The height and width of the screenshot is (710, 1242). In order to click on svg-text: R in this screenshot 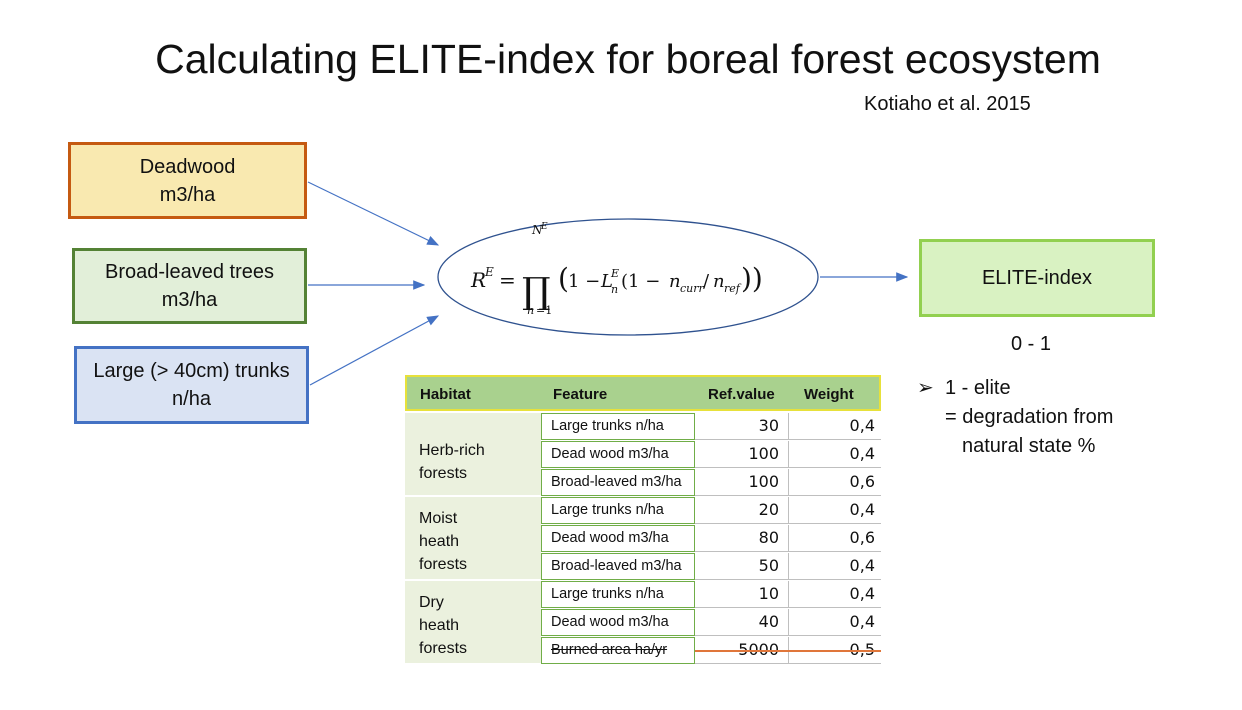, I will do `click(478, 280)`.